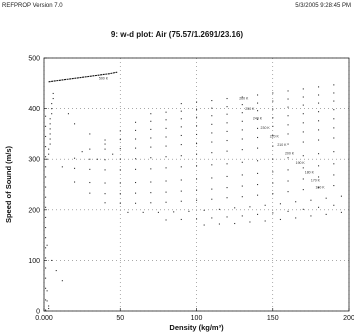 This screenshot has width=354, height=334. I want to click on y-tick-label: 100, so click(34, 261).